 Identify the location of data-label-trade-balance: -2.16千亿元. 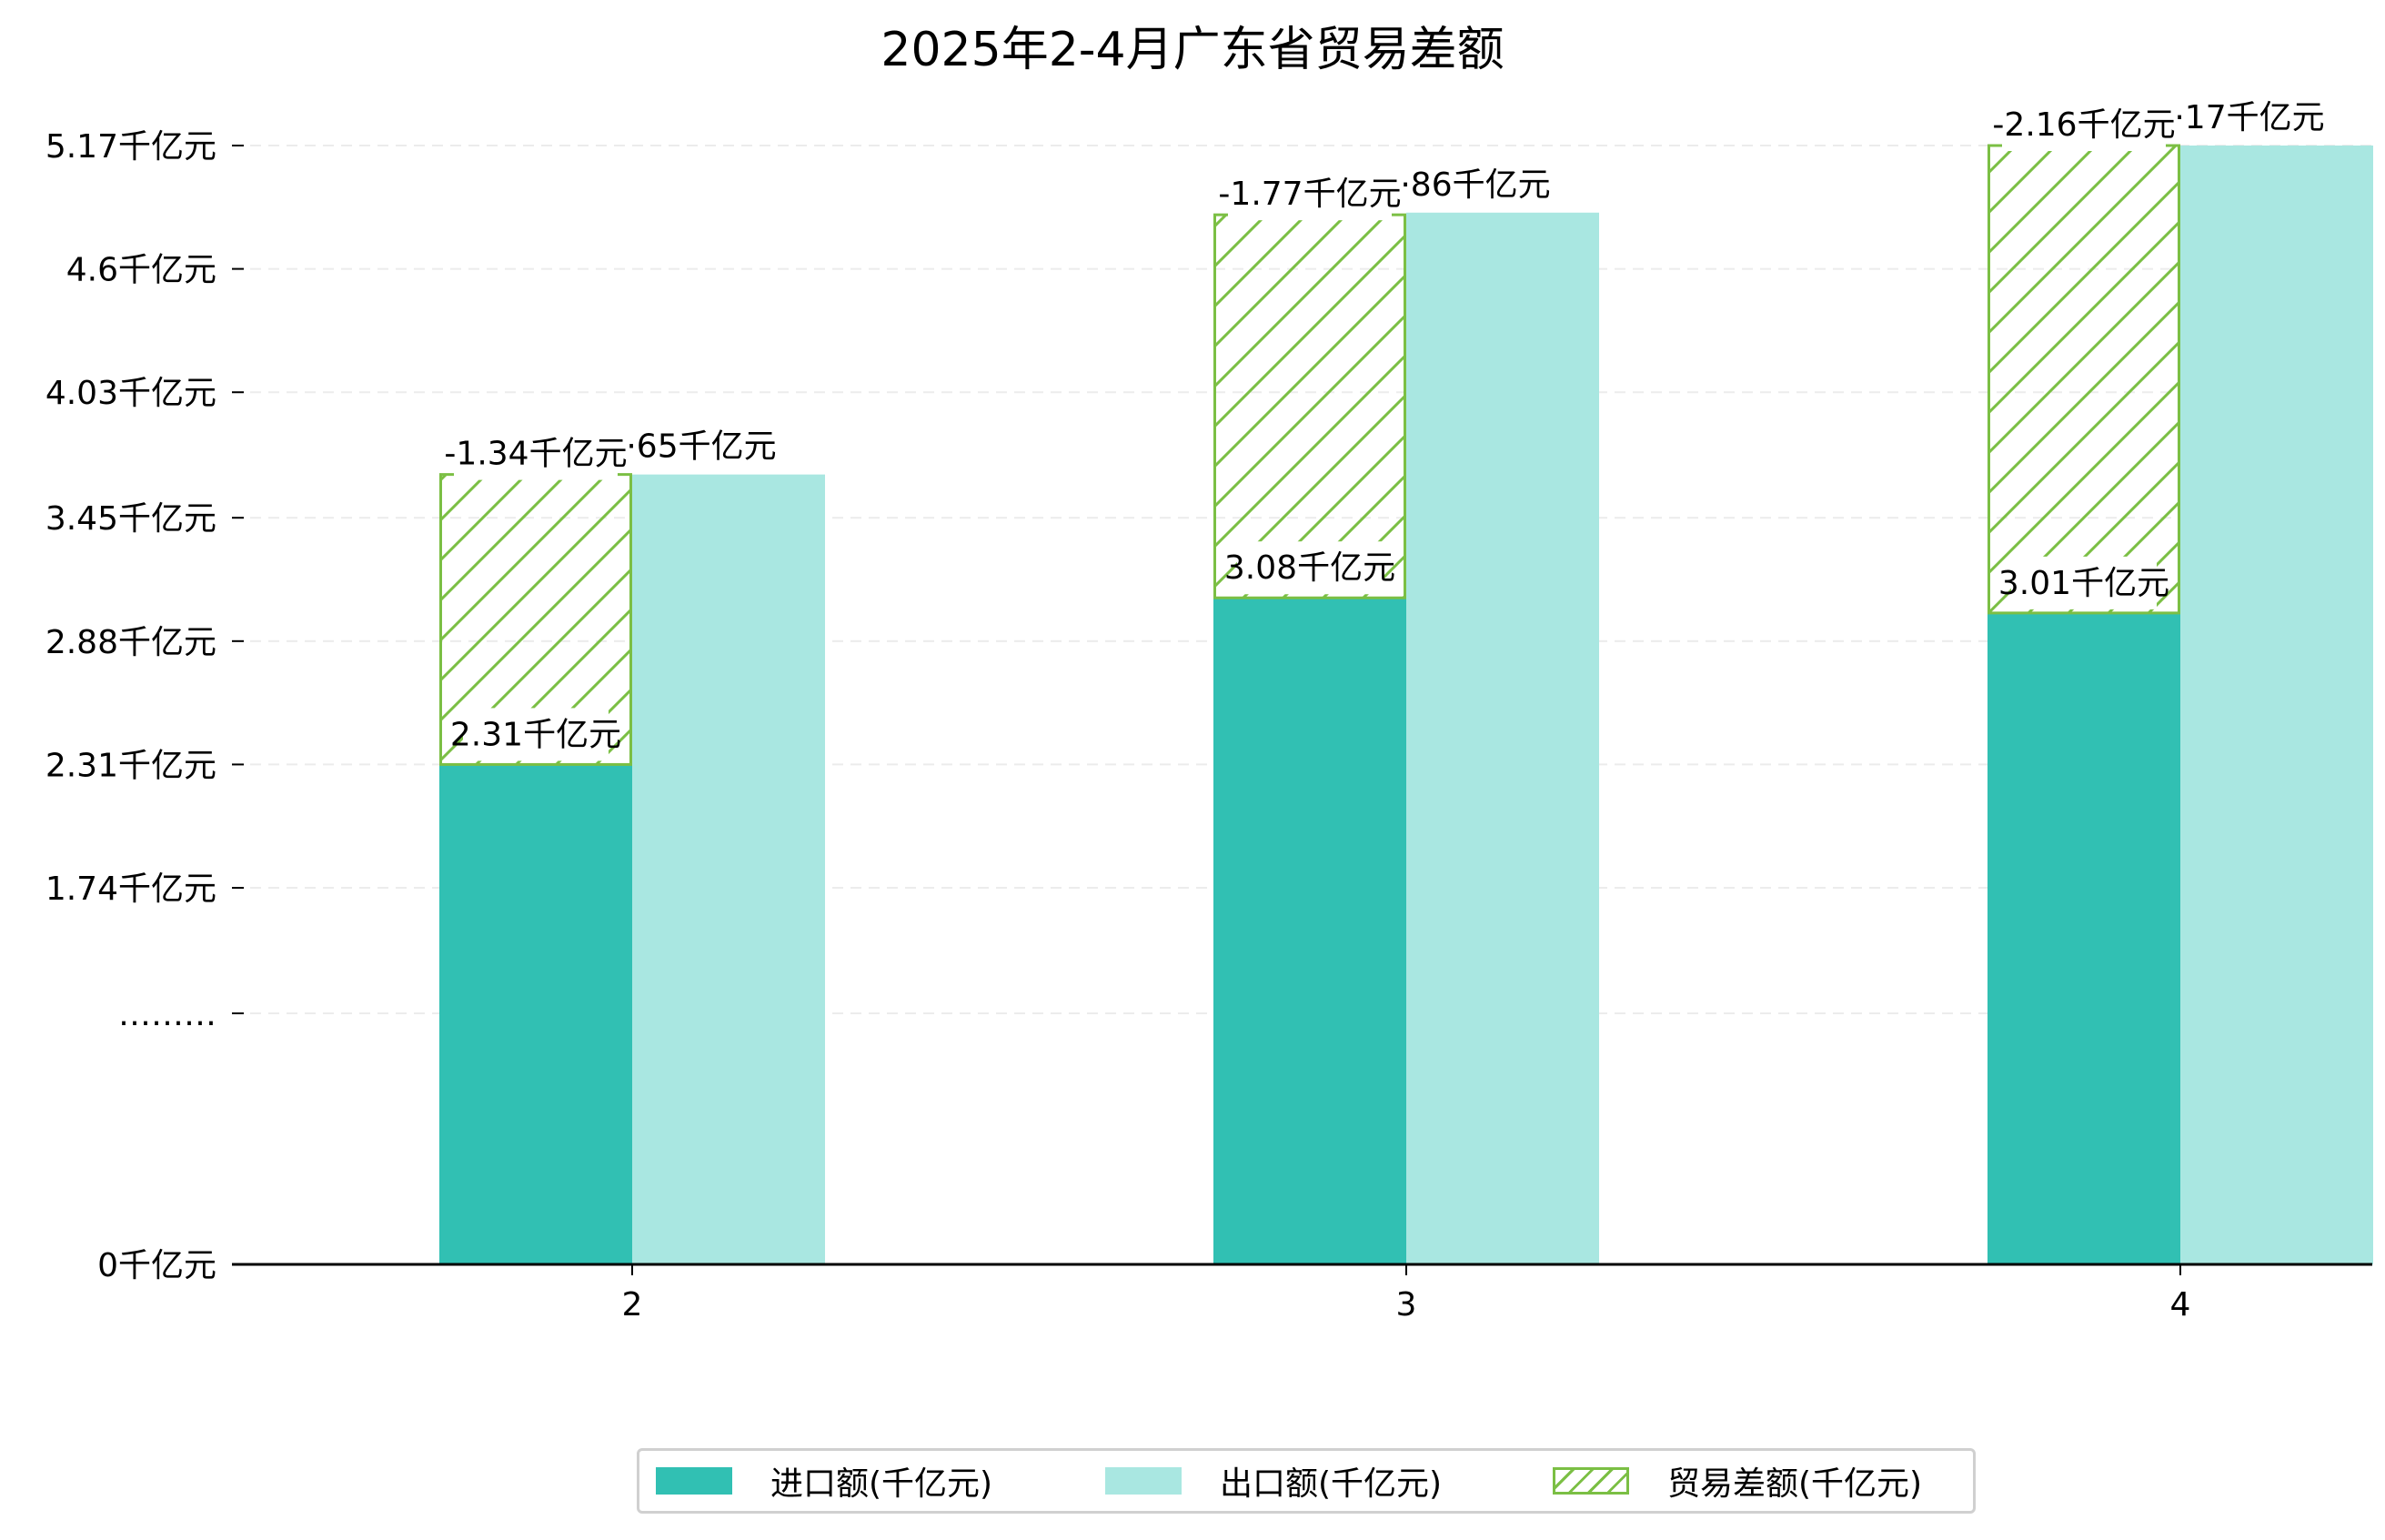
(2083, 125).